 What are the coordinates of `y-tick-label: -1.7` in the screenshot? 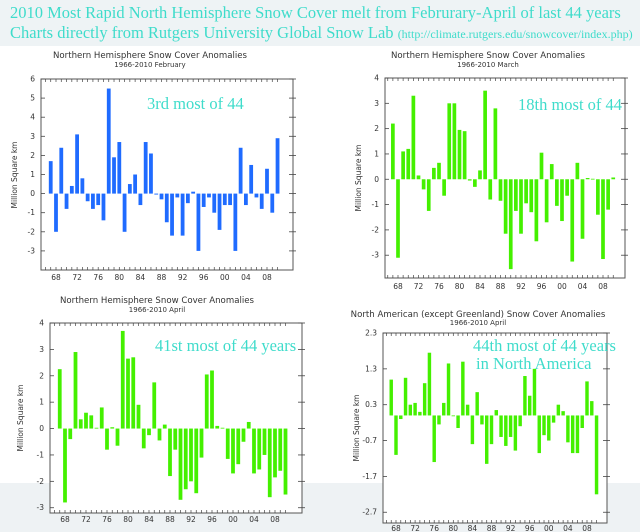 It's located at (369, 476).